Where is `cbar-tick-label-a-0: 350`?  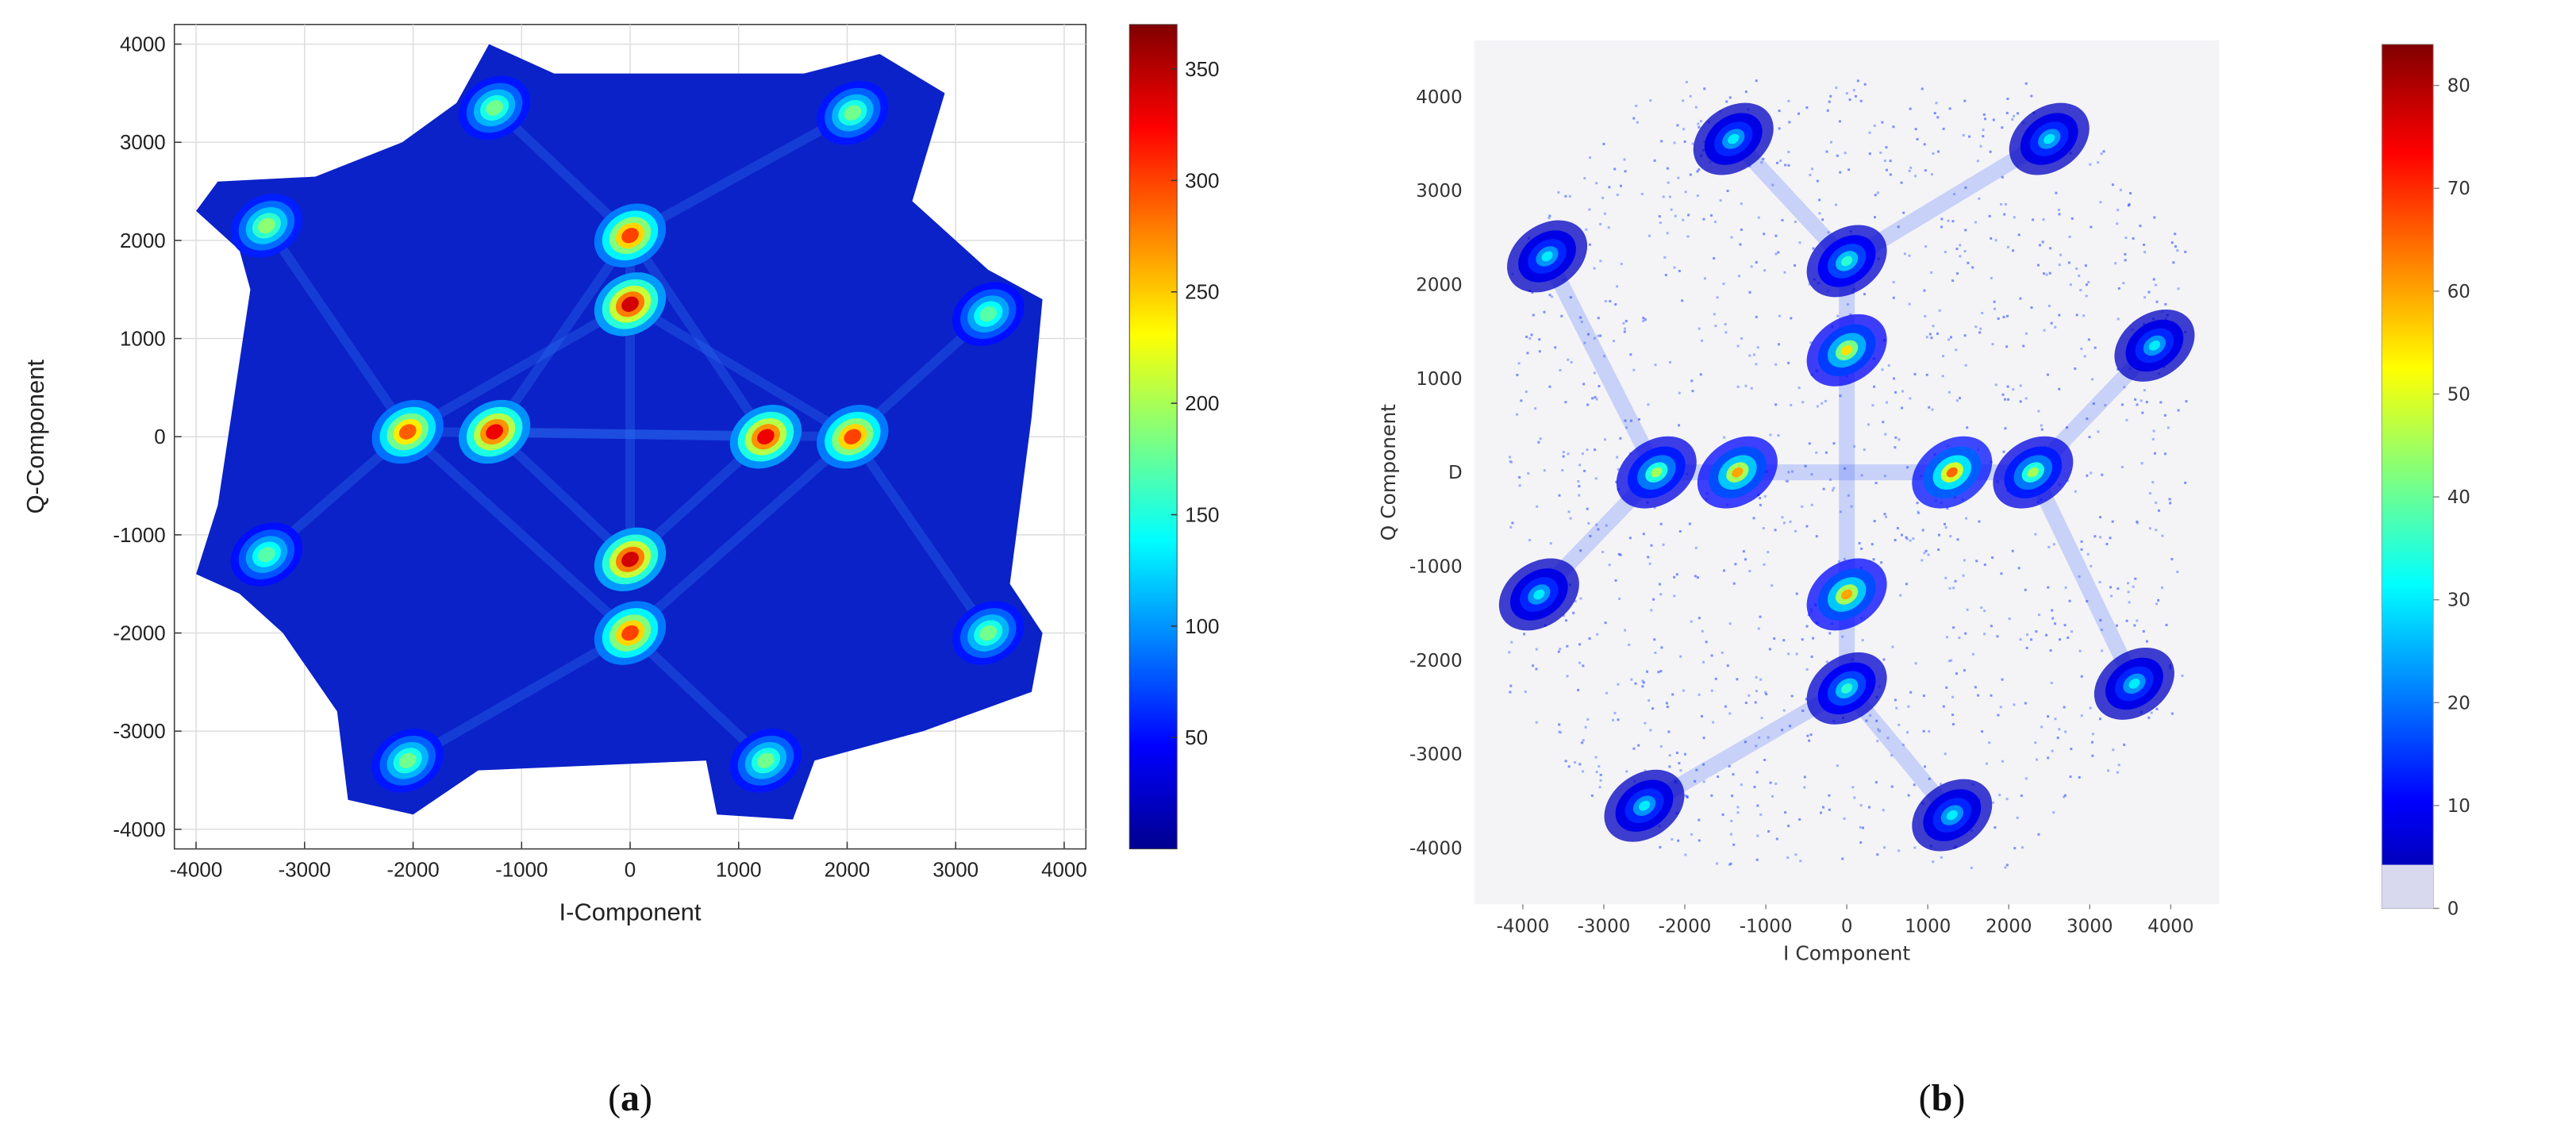 cbar-tick-label-a-0: 350 is located at coordinates (1202, 69).